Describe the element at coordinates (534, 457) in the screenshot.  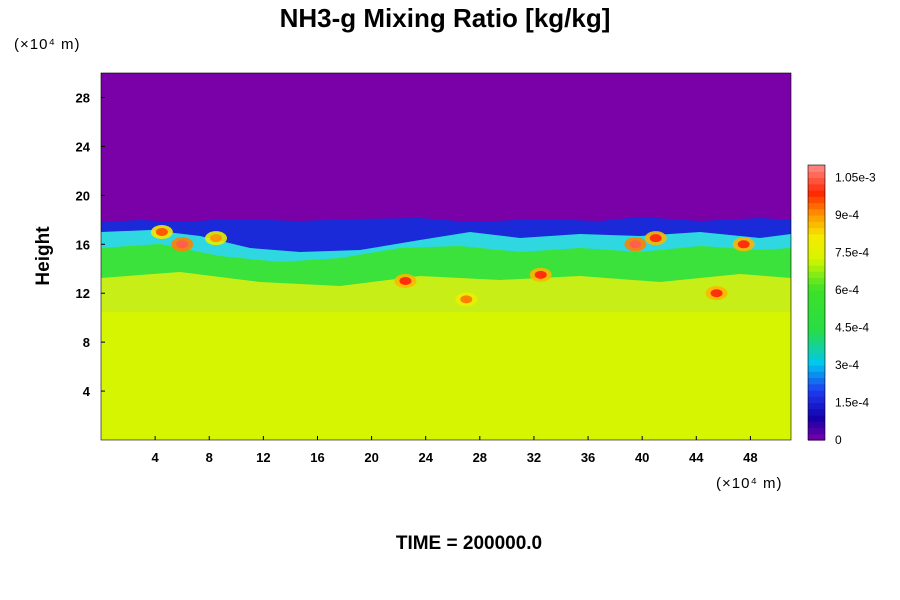
I see `x-tick-label: 32` at that location.